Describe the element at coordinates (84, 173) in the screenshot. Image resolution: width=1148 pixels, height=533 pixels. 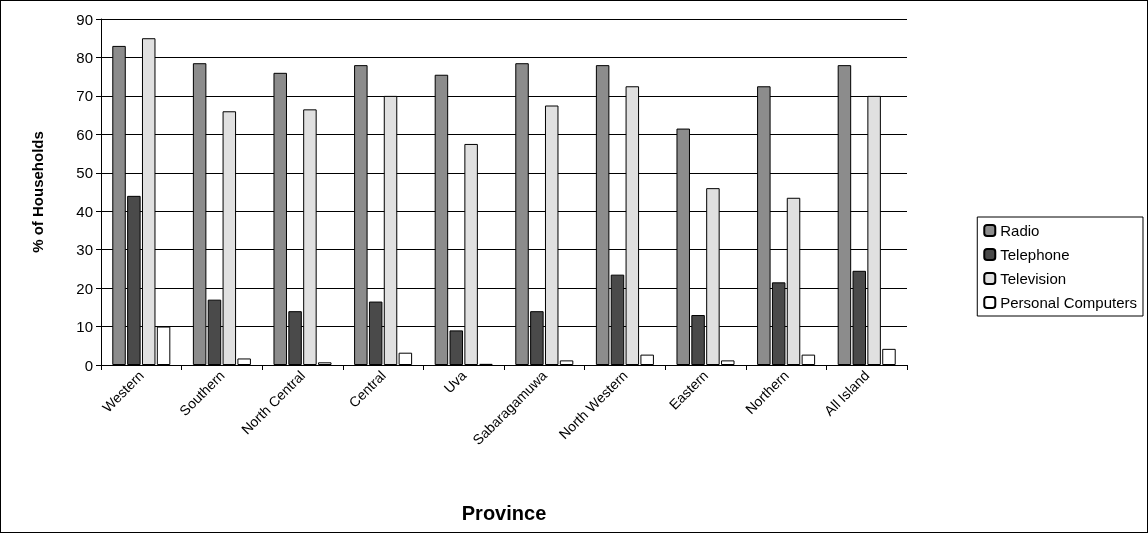
I see `y-tick-label: 50` at that location.